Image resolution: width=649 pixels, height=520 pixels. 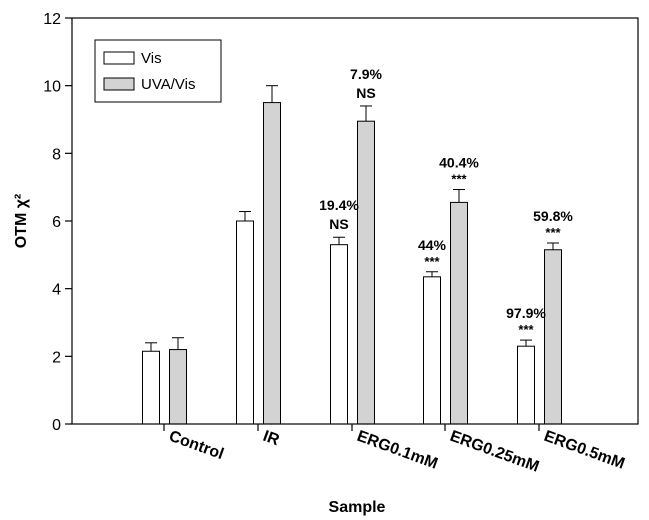 What do you see at coordinates (168, 84) in the screenshot?
I see `legend-label-uva-vis: UVA/Vis` at bounding box center [168, 84].